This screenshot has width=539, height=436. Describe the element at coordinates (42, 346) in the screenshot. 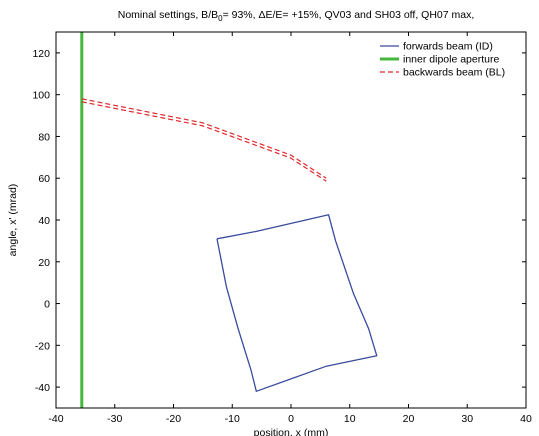

I see `y-tick-label: -20` at that location.